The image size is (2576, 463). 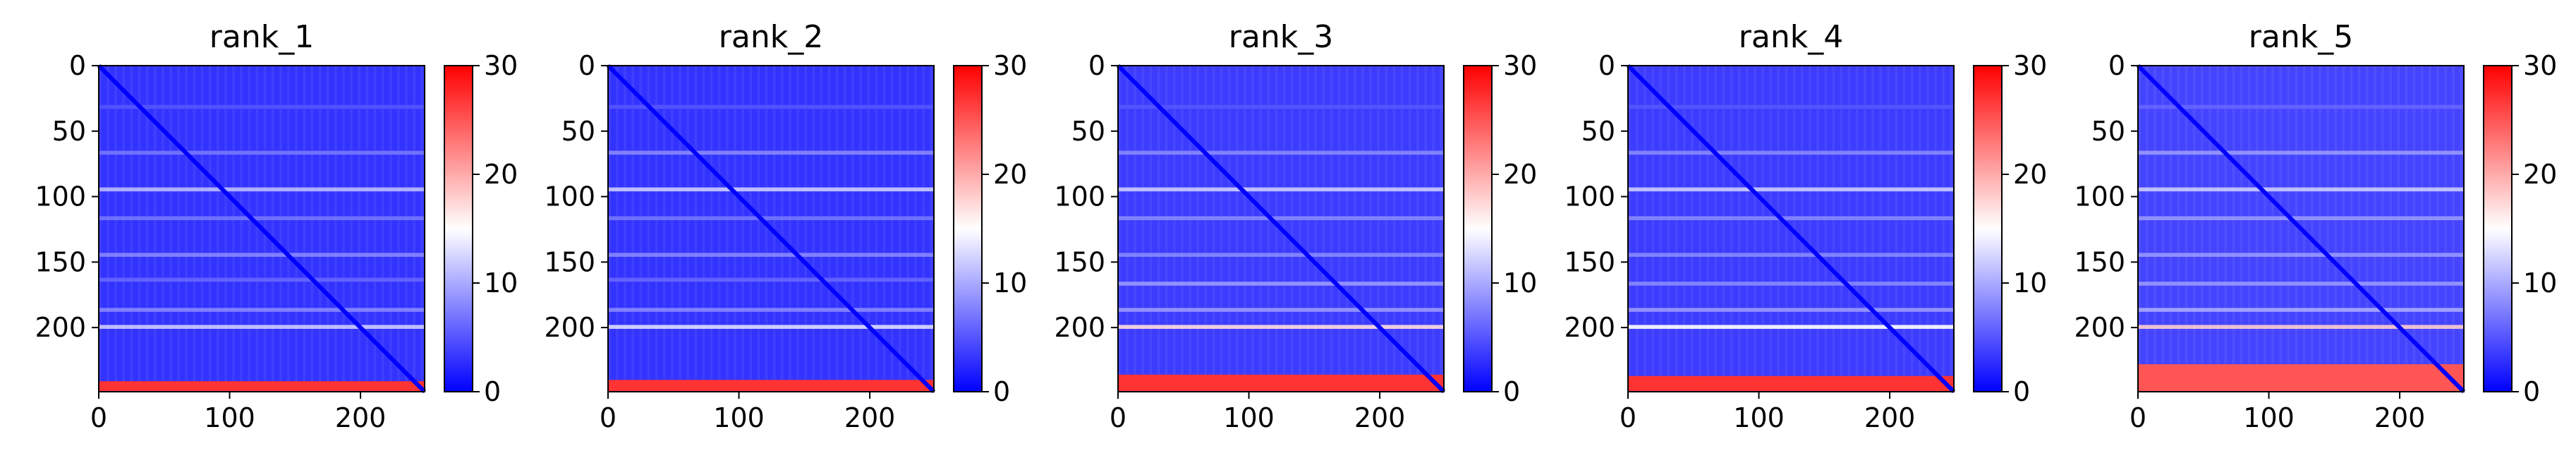 I want to click on panel-title: rank_4, so click(x=1791, y=37).